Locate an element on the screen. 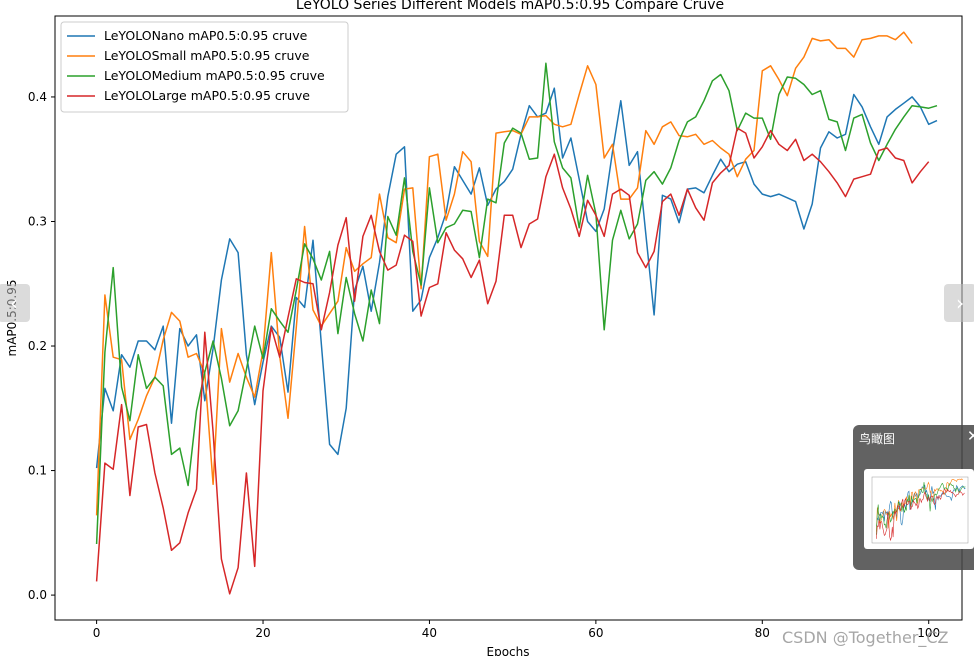 This screenshot has width=974, height=656. y-tick-label: 0.1 is located at coordinates (37, 471).